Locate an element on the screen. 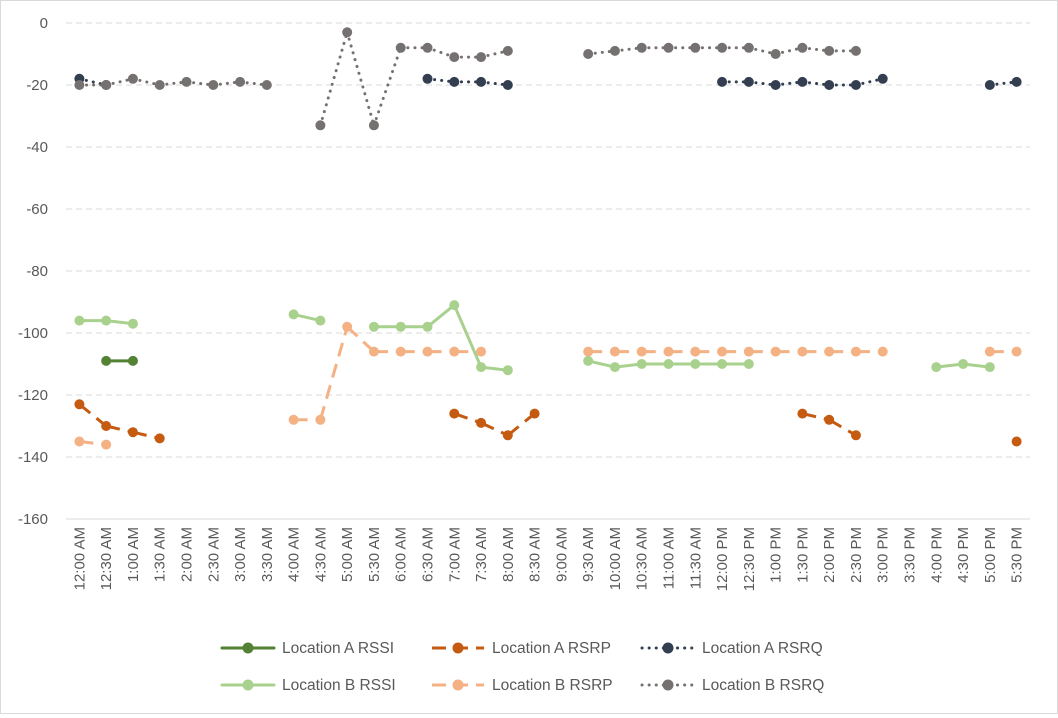 Image resolution: width=1058 pixels, height=718 pixels. x-tick-label: 4:00 AM is located at coordinates (294, 554).